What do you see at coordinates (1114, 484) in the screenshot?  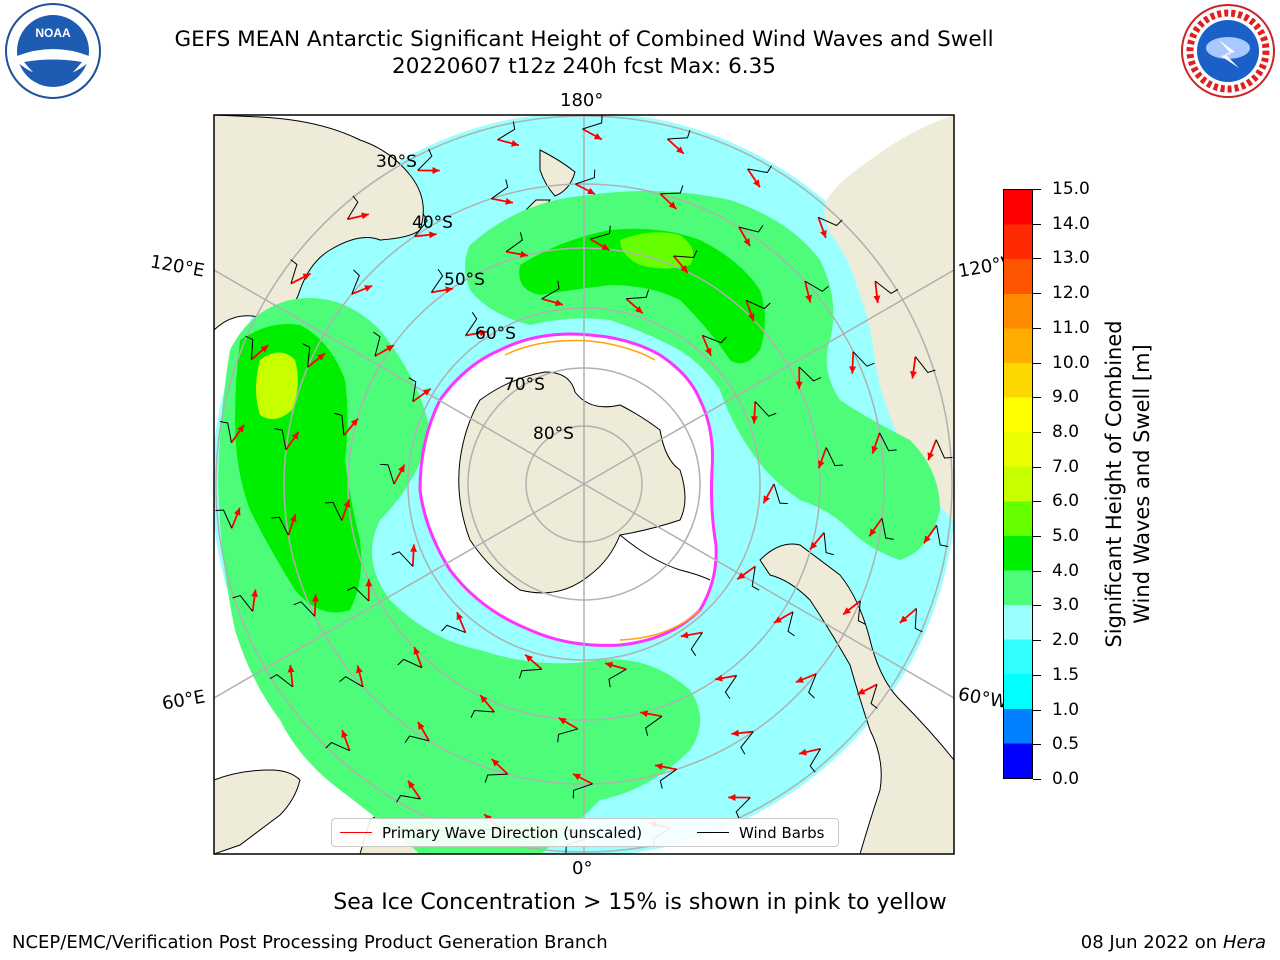 I see `colorbar-title-line1: Significant Height of Combined` at bounding box center [1114, 484].